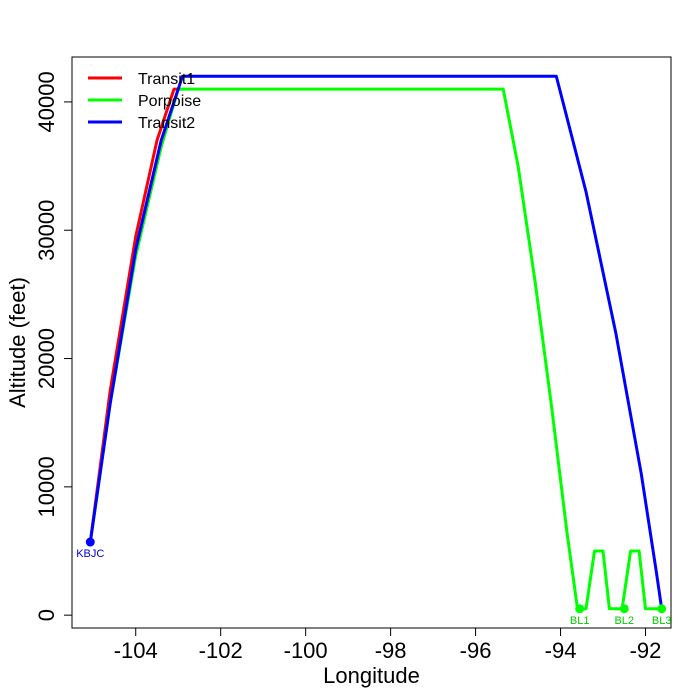 The image size is (700, 700). What do you see at coordinates (646, 650) in the screenshot?
I see `x-tick-label: -92` at bounding box center [646, 650].